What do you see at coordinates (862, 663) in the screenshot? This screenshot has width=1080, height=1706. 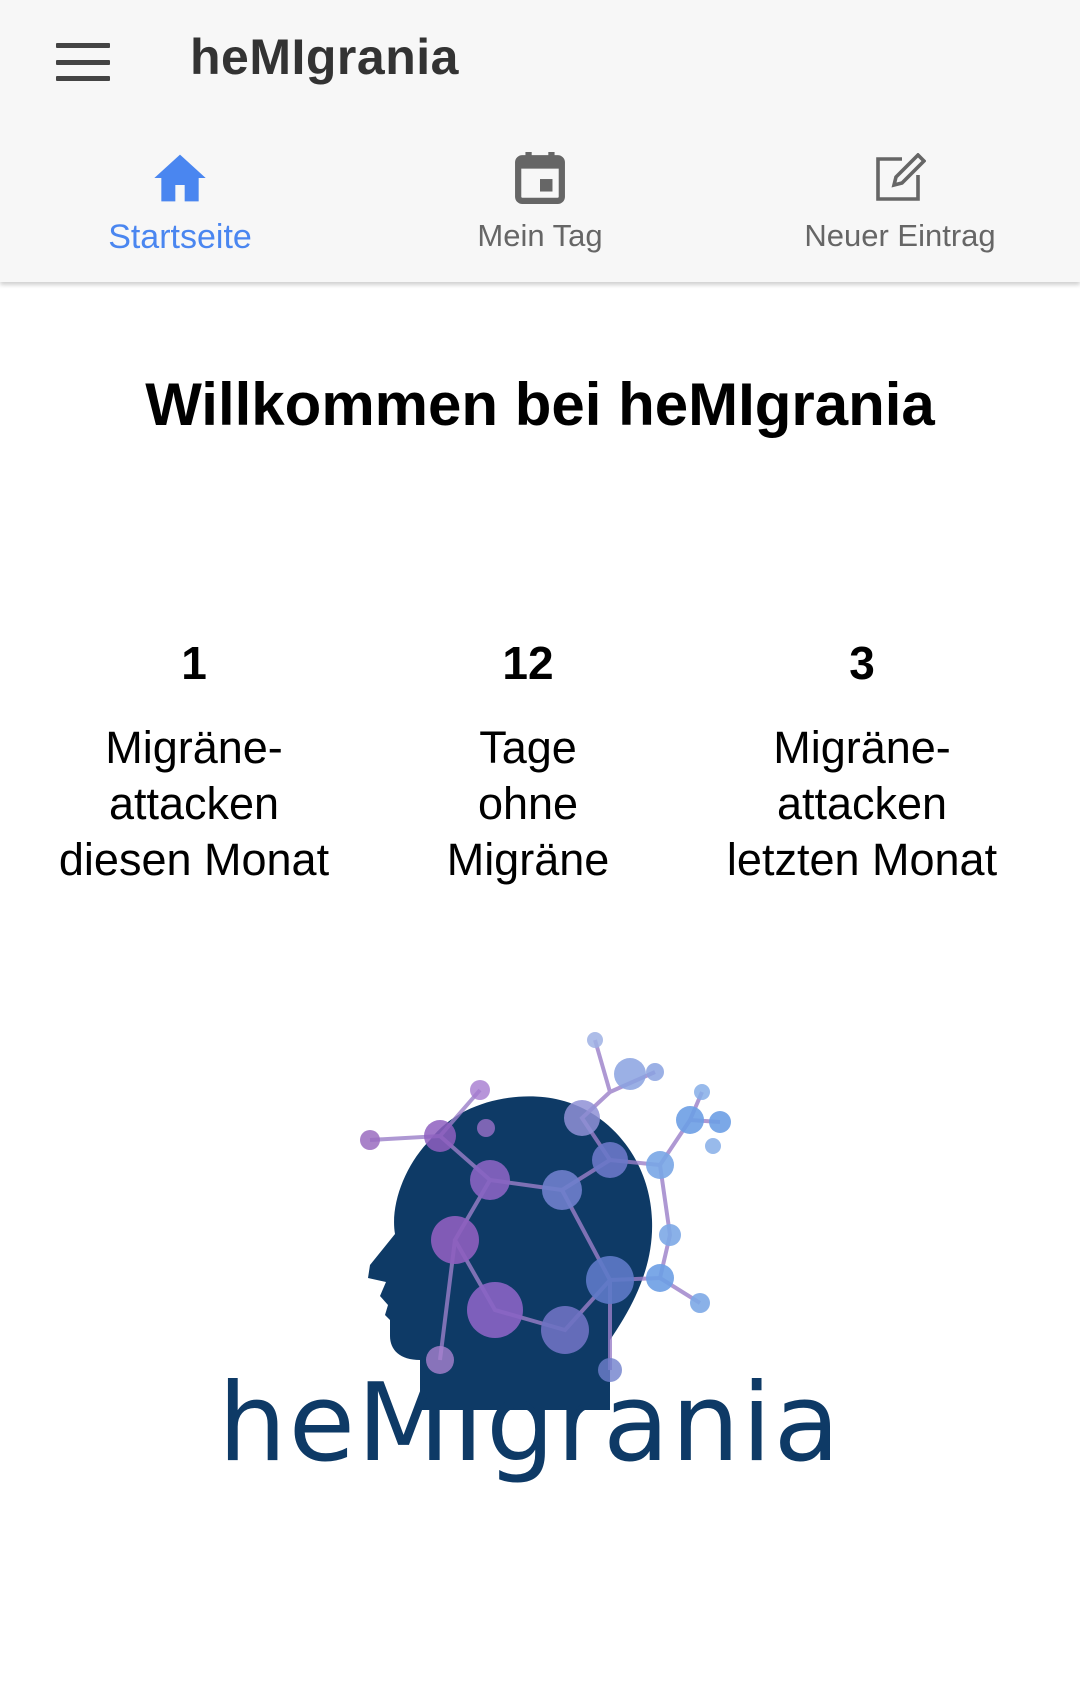 I see `stat-value: 3` at bounding box center [862, 663].